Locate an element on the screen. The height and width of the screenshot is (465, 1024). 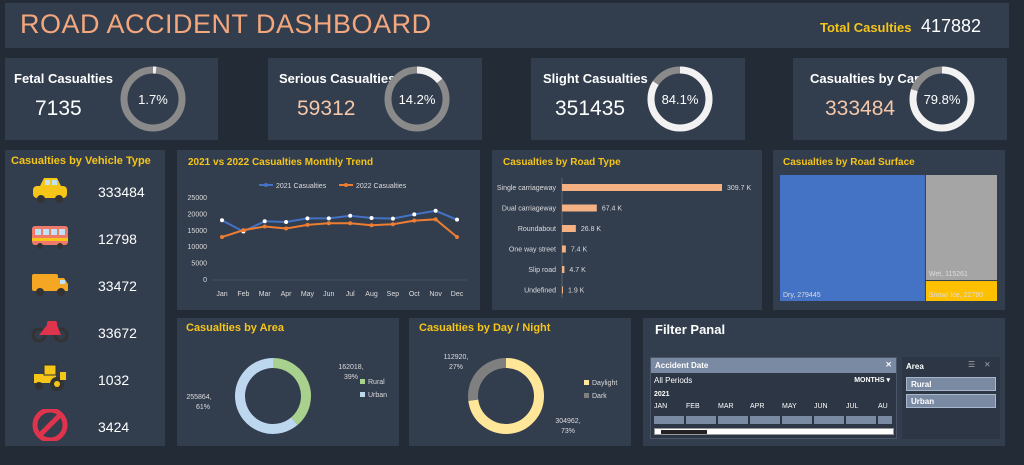
kpi-label: Serious Casualties is located at coordinates (337, 78).